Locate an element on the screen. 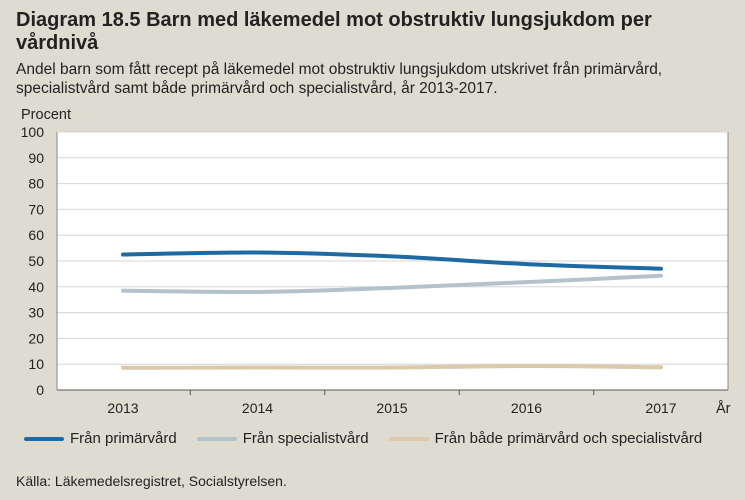 This screenshot has width=745, height=500. x-tick-labels: 2013 2014 2015 2016 2017 is located at coordinates (392, 403).